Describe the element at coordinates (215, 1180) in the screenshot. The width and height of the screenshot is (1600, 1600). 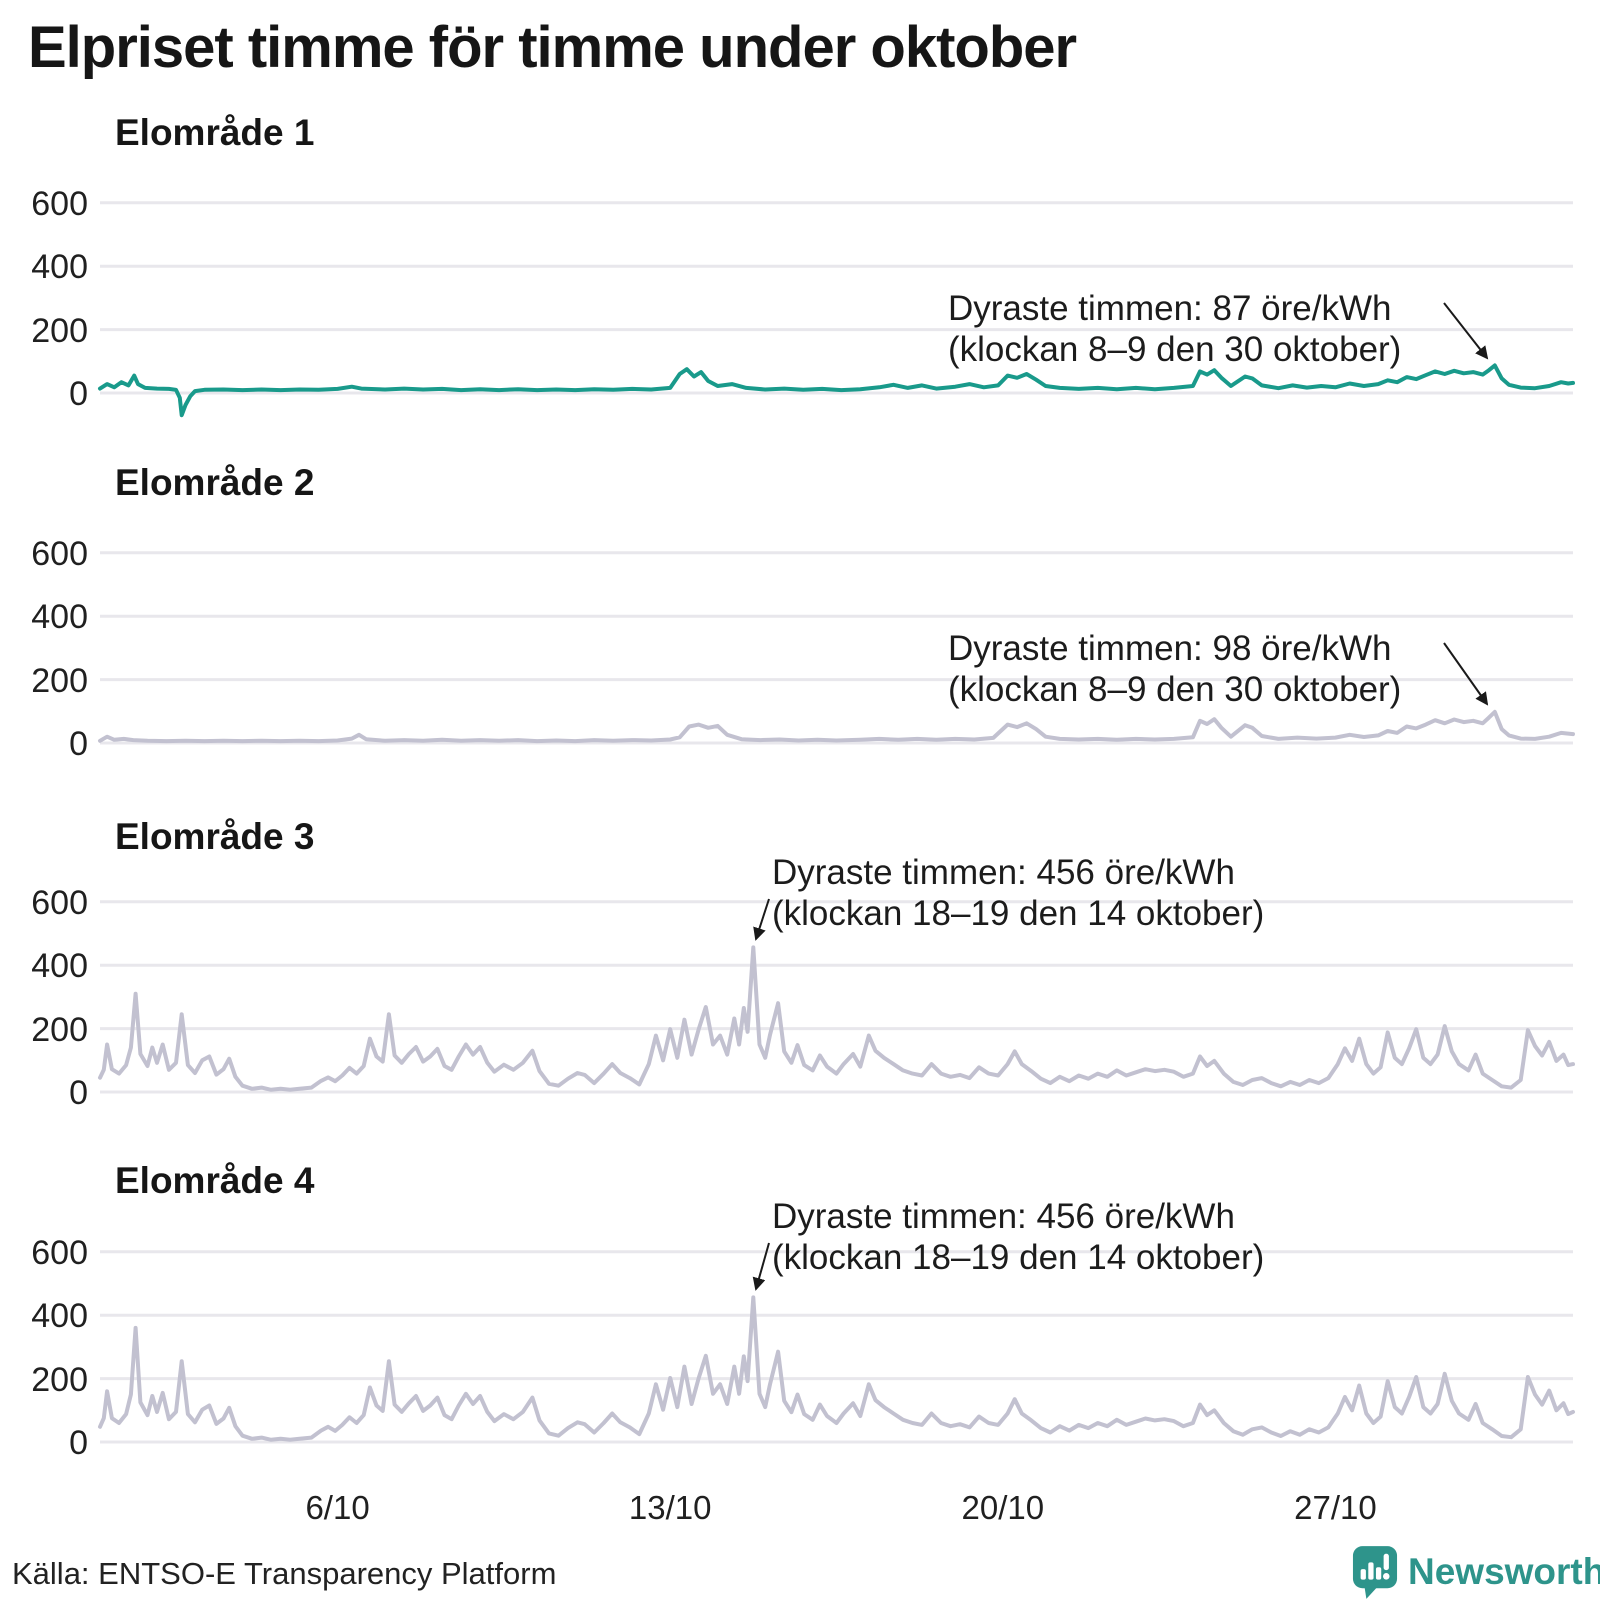
I see `panel-title: Elområde 4` at that location.